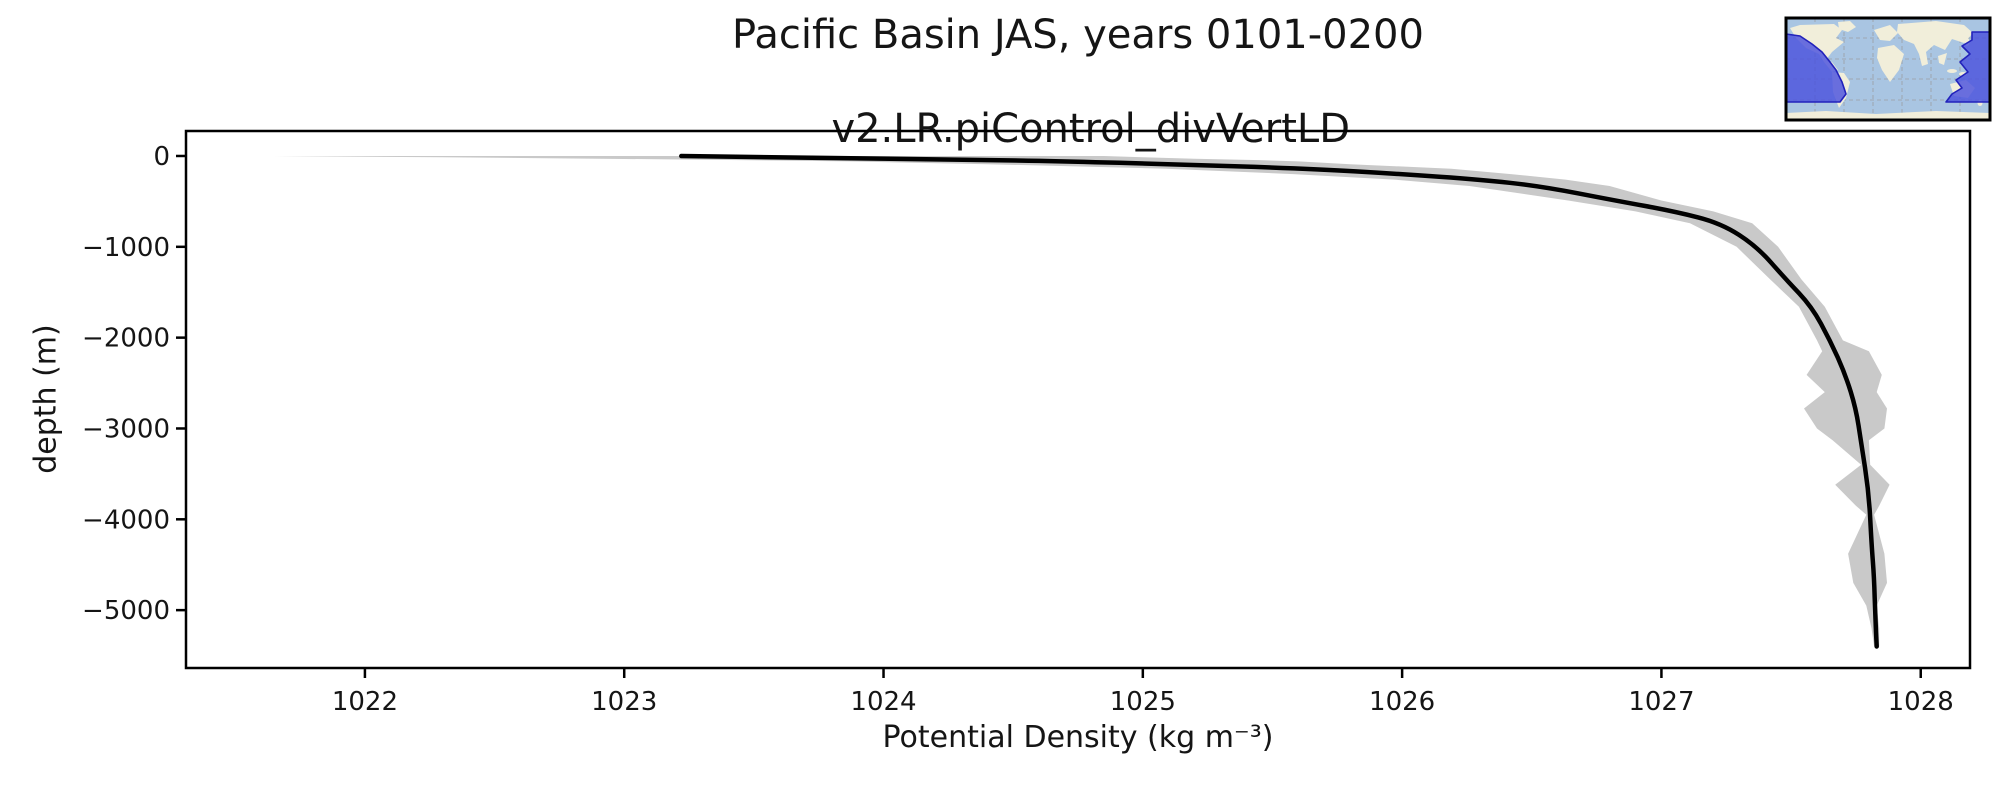 The height and width of the screenshot is (800, 2000). I want to click on chart-subtitle: v2.LR.piControl_divVertLD, so click(1090, 129).